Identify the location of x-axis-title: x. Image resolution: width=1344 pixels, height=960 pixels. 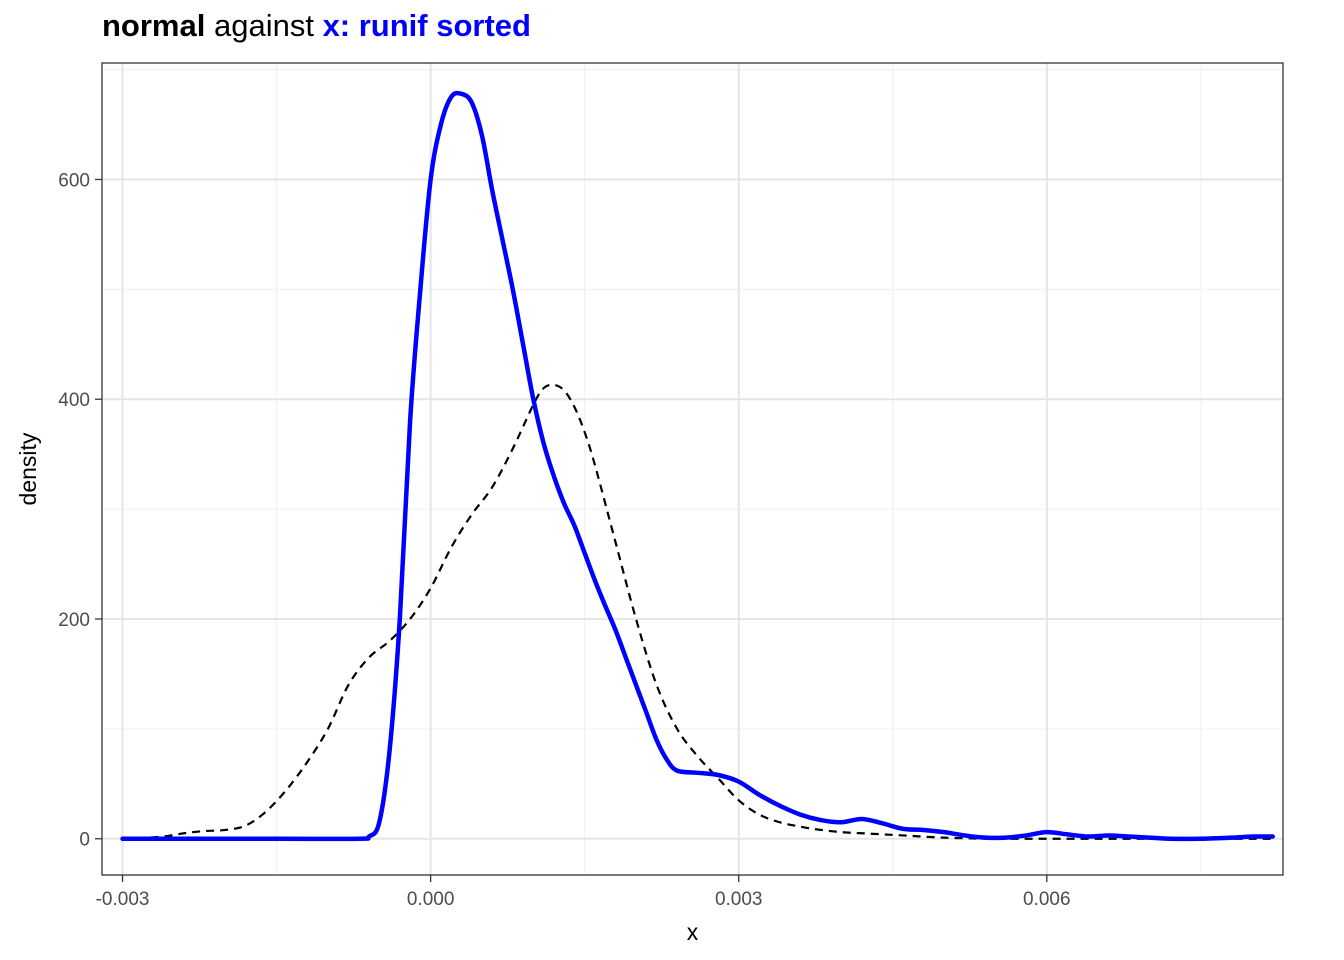
(693, 932).